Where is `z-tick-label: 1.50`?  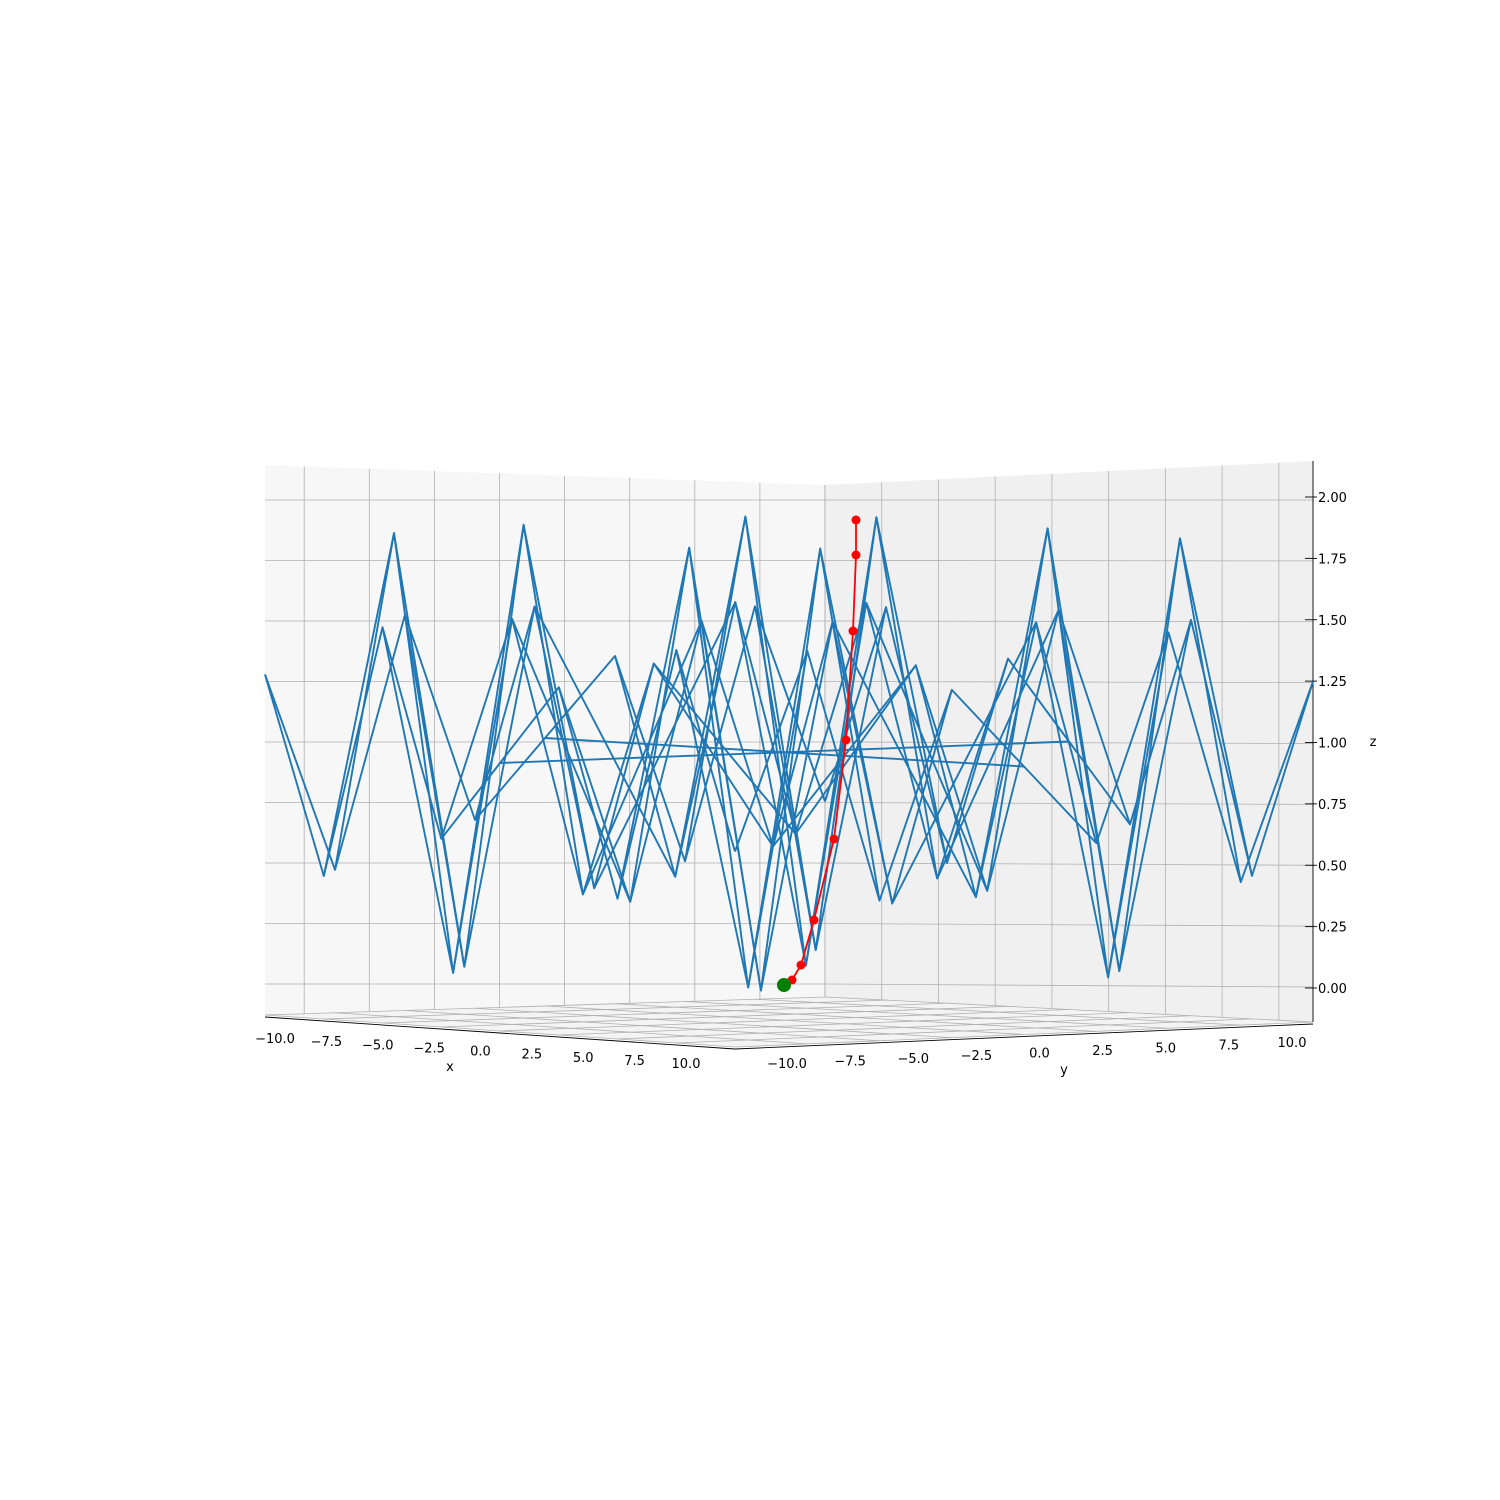 z-tick-label: 1.50 is located at coordinates (1332, 621).